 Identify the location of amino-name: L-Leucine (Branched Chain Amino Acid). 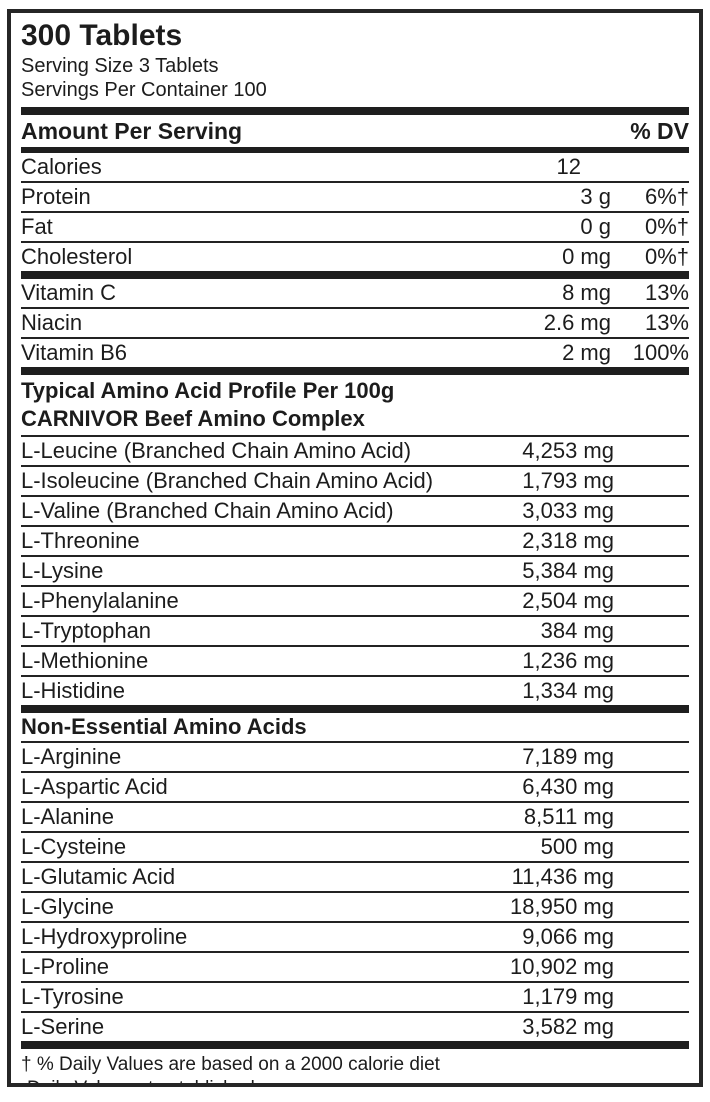
(216, 450).